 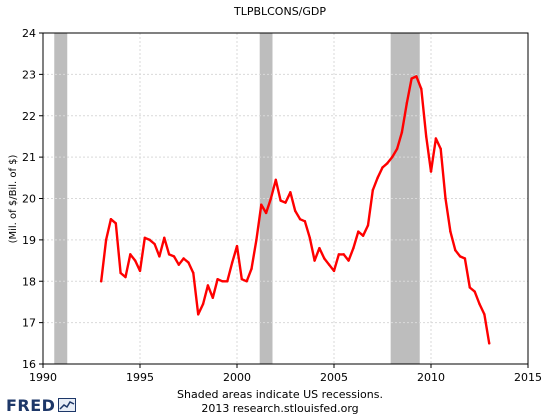 What do you see at coordinates (29, 323) in the screenshot?
I see `y-tick-label: 17` at bounding box center [29, 323].